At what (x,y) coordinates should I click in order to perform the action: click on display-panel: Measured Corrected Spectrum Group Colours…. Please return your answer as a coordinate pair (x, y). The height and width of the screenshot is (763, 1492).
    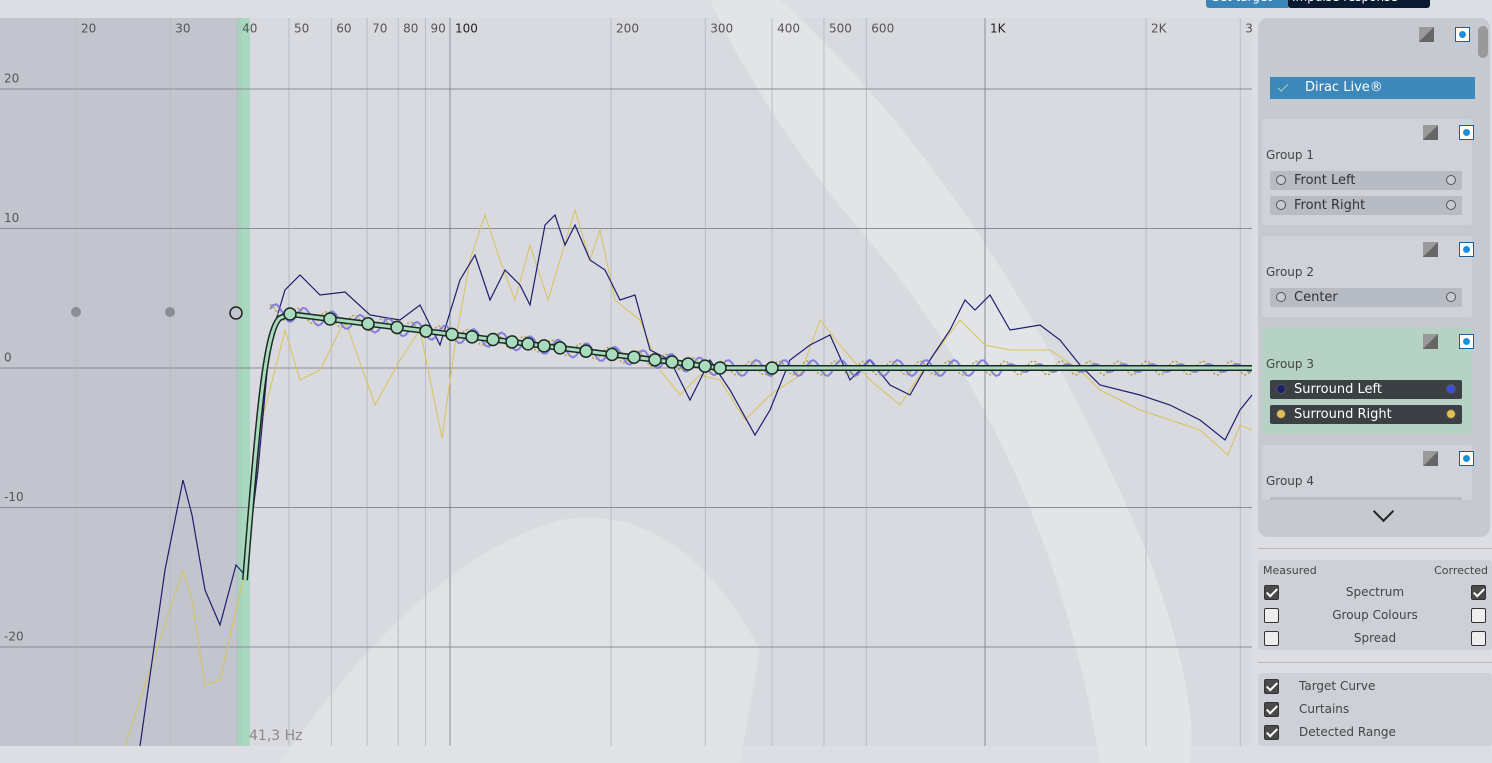
    Looking at the image, I should click on (1375, 605).